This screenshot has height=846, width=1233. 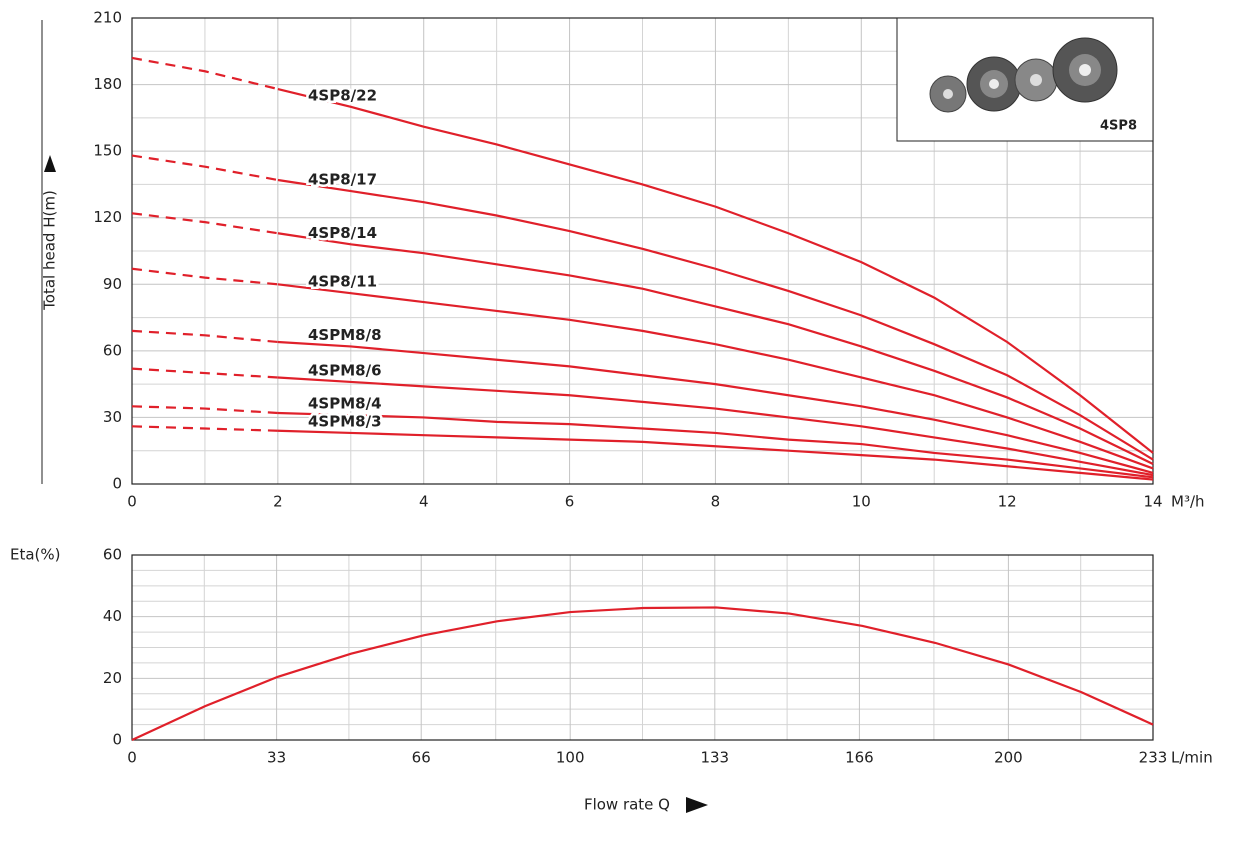 What do you see at coordinates (345, 370) in the screenshot?
I see `series-label: 4SPM8/6` at bounding box center [345, 370].